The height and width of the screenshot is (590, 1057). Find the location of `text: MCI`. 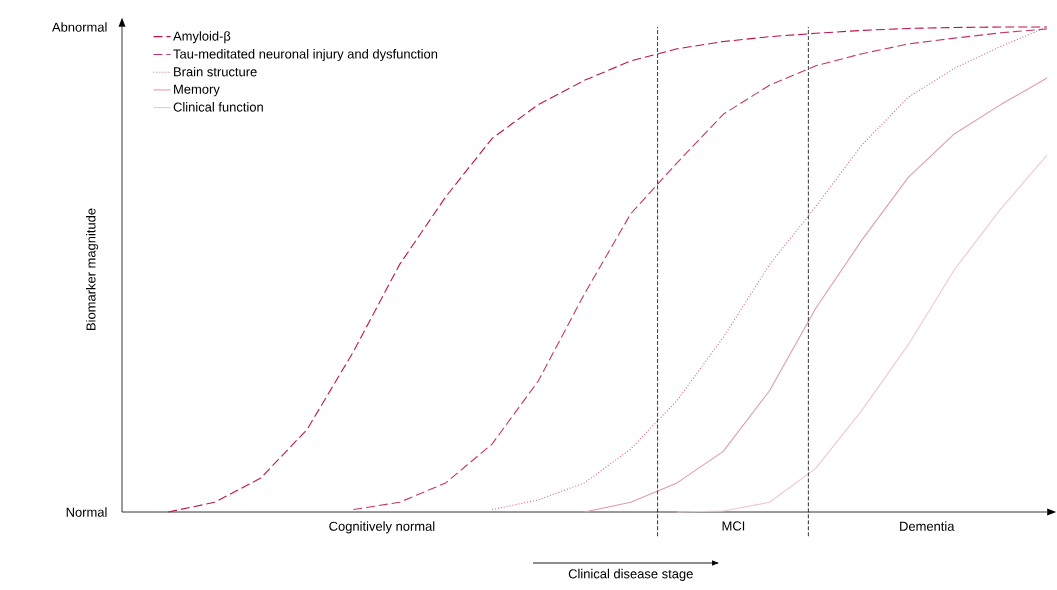

text: MCI is located at coordinates (733, 526).